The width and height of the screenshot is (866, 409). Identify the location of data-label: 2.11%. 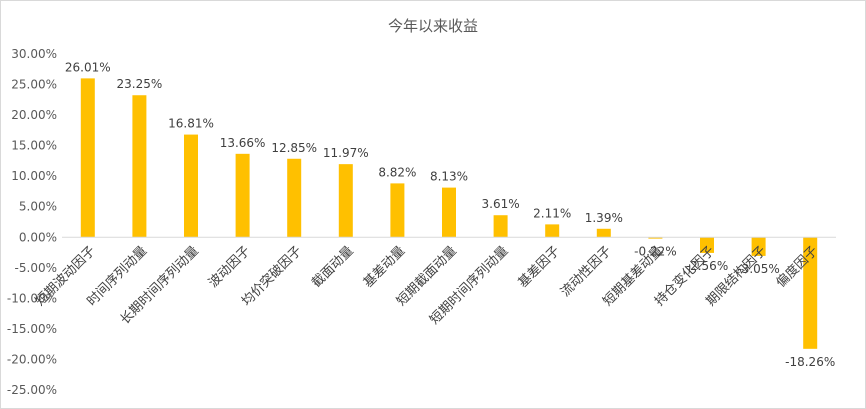
(552, 213).